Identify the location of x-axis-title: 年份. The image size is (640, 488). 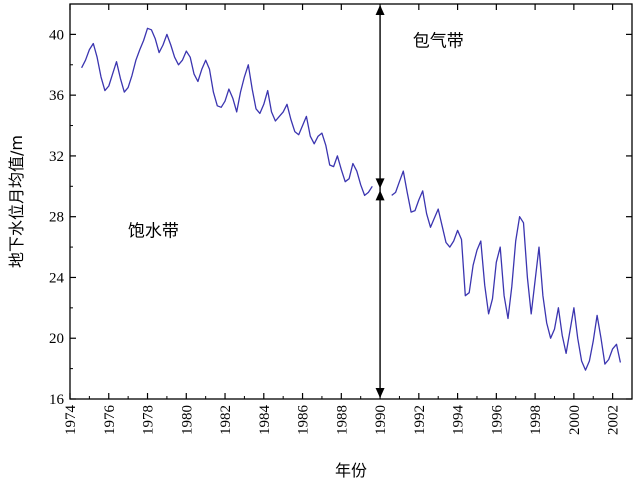
(351, 470).